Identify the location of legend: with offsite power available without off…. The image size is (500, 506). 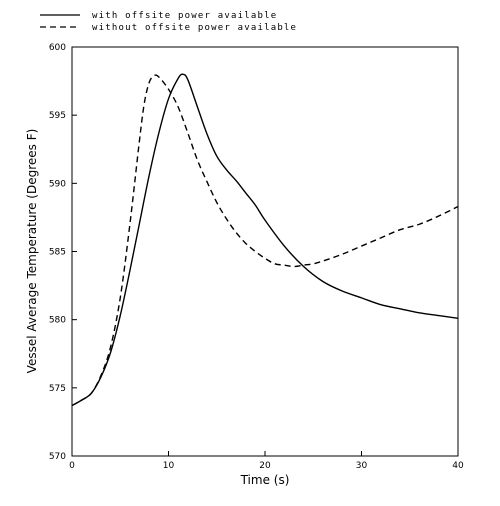
(168, 22).